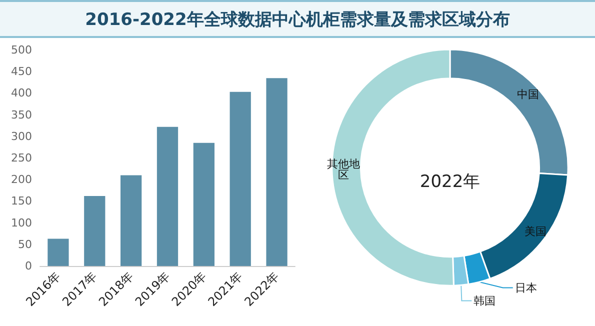  What do you see at coordinates (21, 158) in the screenshot?
I see `y-tick-label: 250` at bounding box center [21, 158].